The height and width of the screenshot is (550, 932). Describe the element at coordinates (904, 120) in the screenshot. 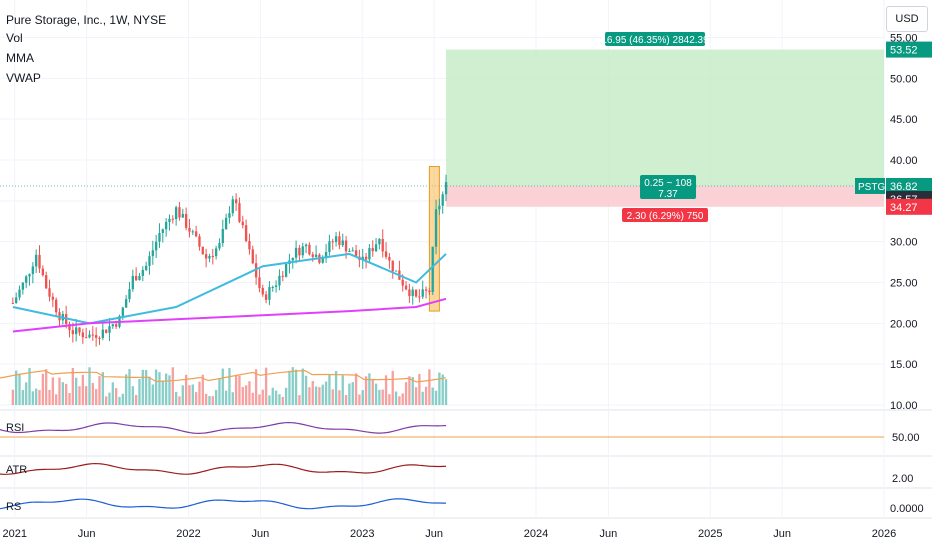

I see `price-tick-label: 45.00` at that location.